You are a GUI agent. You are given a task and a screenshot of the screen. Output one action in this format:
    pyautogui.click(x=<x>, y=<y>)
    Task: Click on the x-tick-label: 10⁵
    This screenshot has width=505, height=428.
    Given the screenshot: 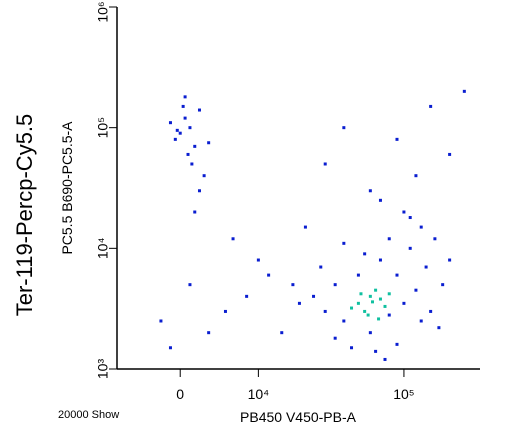 What is the action you would take?
    pyautogui.click(x=403, y=394)
    